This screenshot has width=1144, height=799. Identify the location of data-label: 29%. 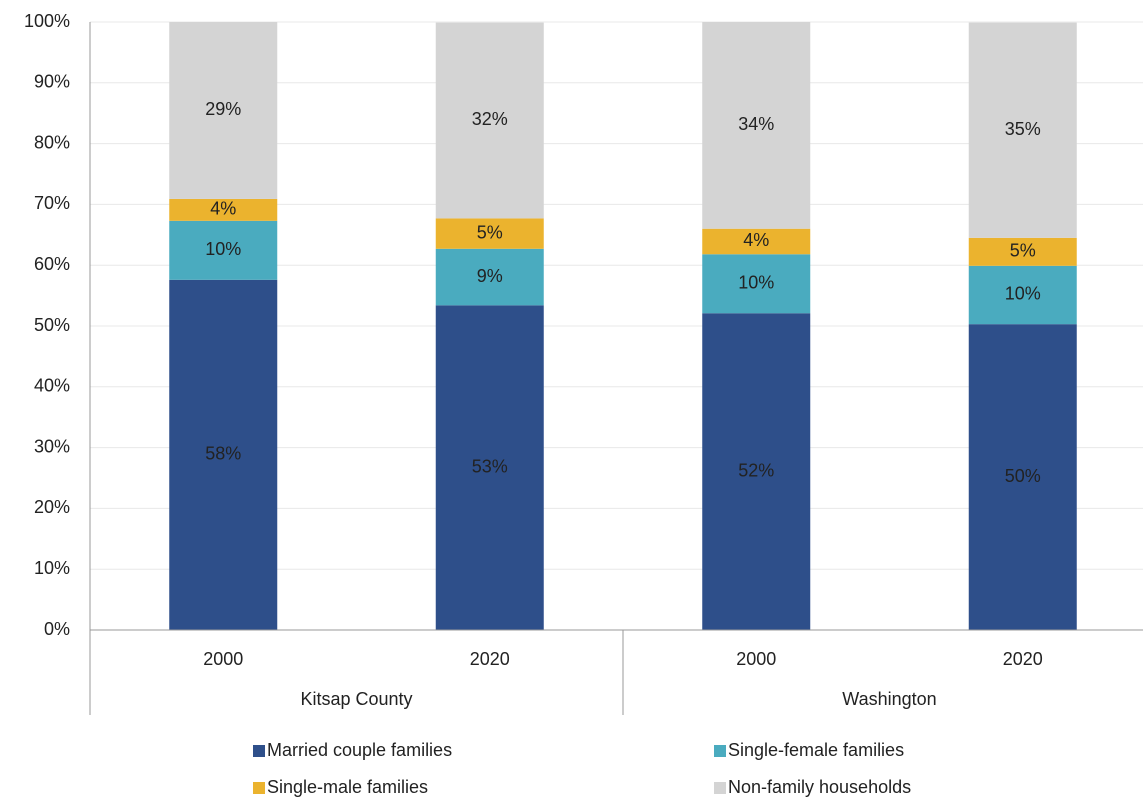
(223, 109).